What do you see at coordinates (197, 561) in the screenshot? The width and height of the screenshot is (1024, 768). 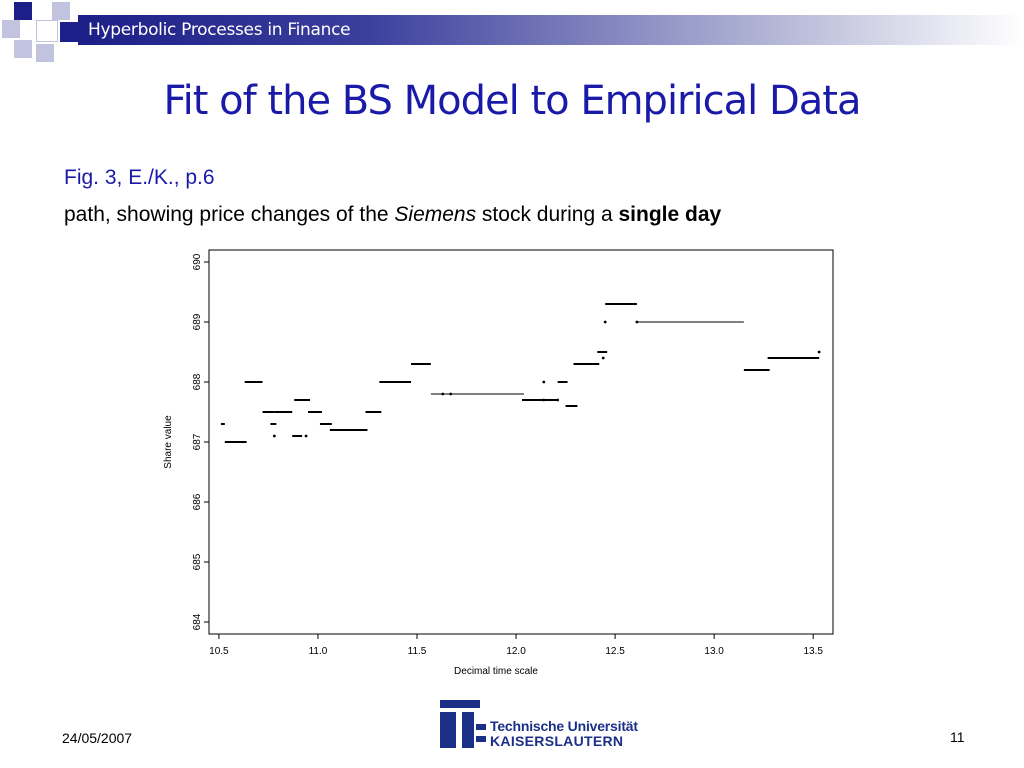 I see `y-tick-label: 685` at bounding box center [197, 561].